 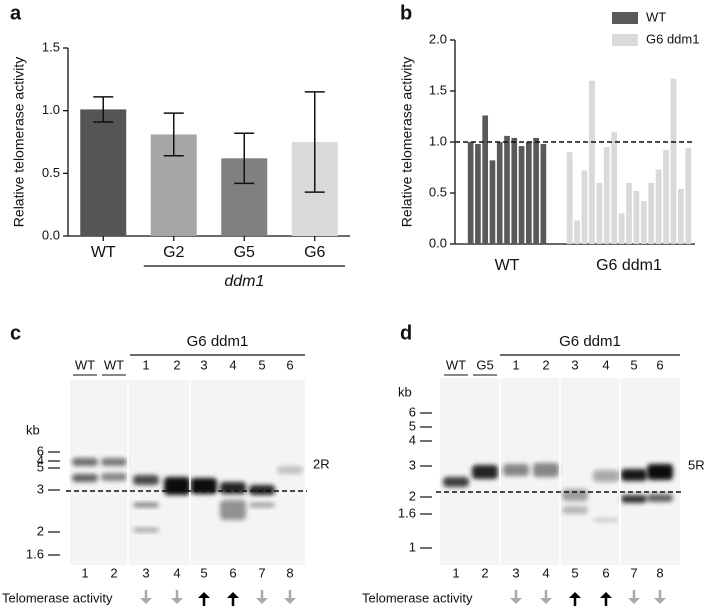 I want to click on panel-label: d, so click(x=406, y=333).